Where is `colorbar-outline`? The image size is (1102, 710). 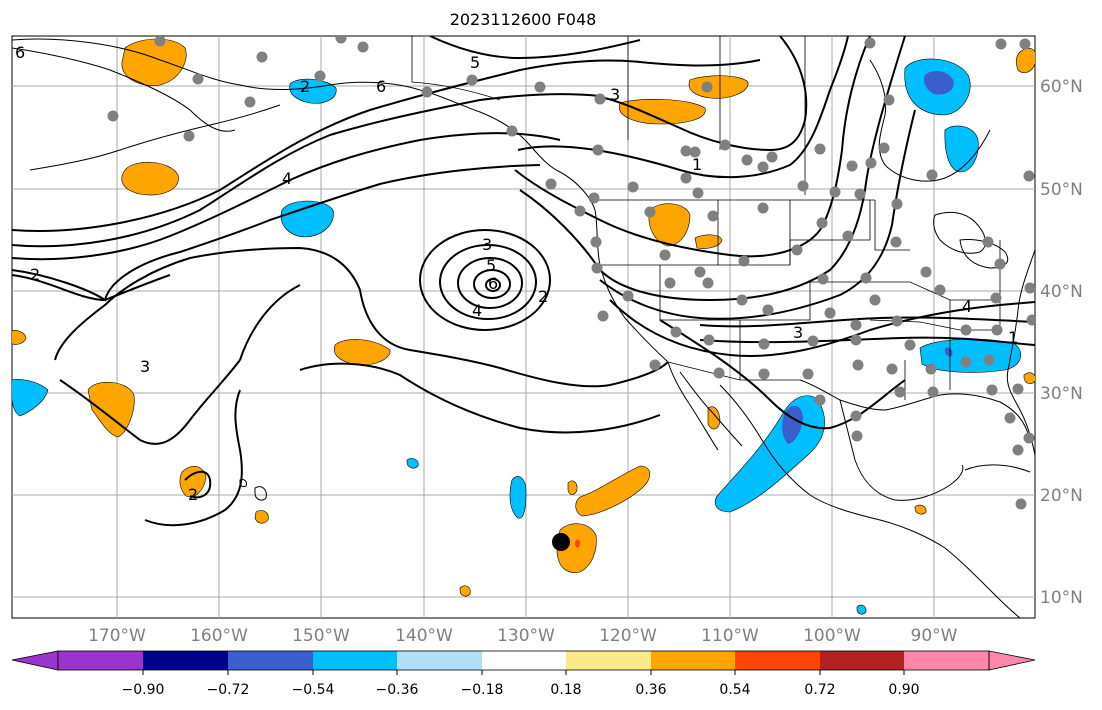
colorbar-outline is located at coordinates (523, 660).